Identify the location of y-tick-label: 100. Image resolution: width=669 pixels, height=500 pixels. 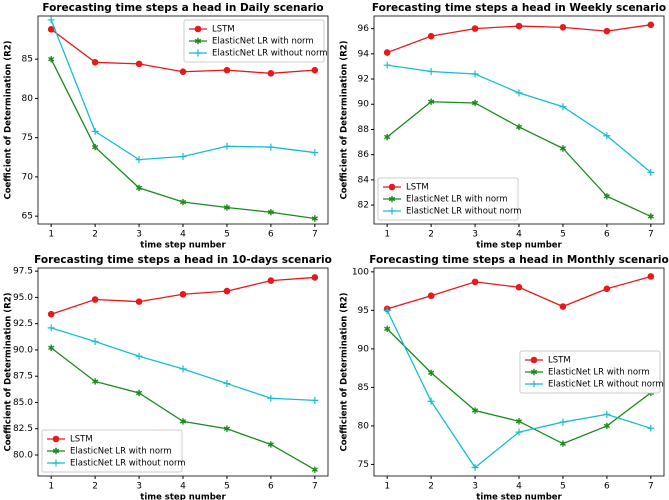
(360, 272).